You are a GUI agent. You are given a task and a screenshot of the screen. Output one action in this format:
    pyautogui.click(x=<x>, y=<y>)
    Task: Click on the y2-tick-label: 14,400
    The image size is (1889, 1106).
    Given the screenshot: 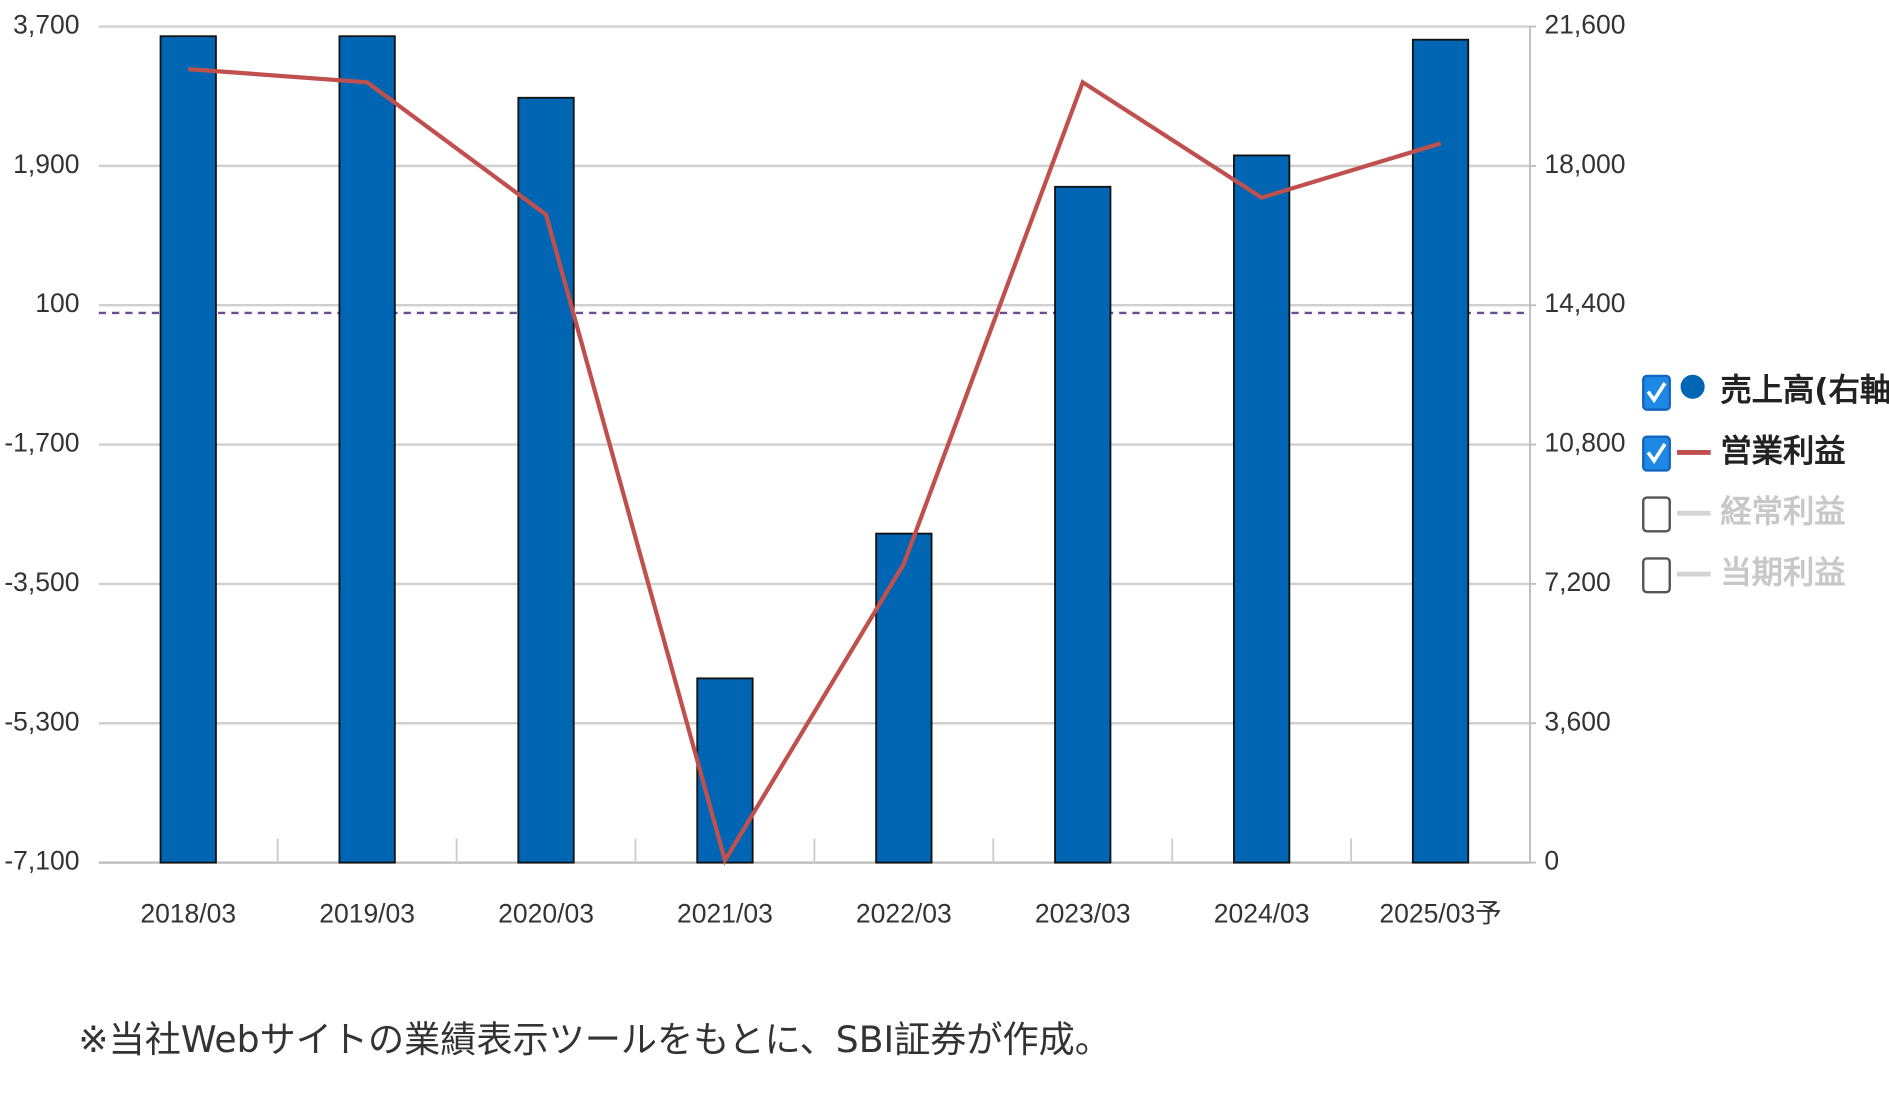 What is the action you would take?
    pyautogui.click(x=1584, y=303)
    